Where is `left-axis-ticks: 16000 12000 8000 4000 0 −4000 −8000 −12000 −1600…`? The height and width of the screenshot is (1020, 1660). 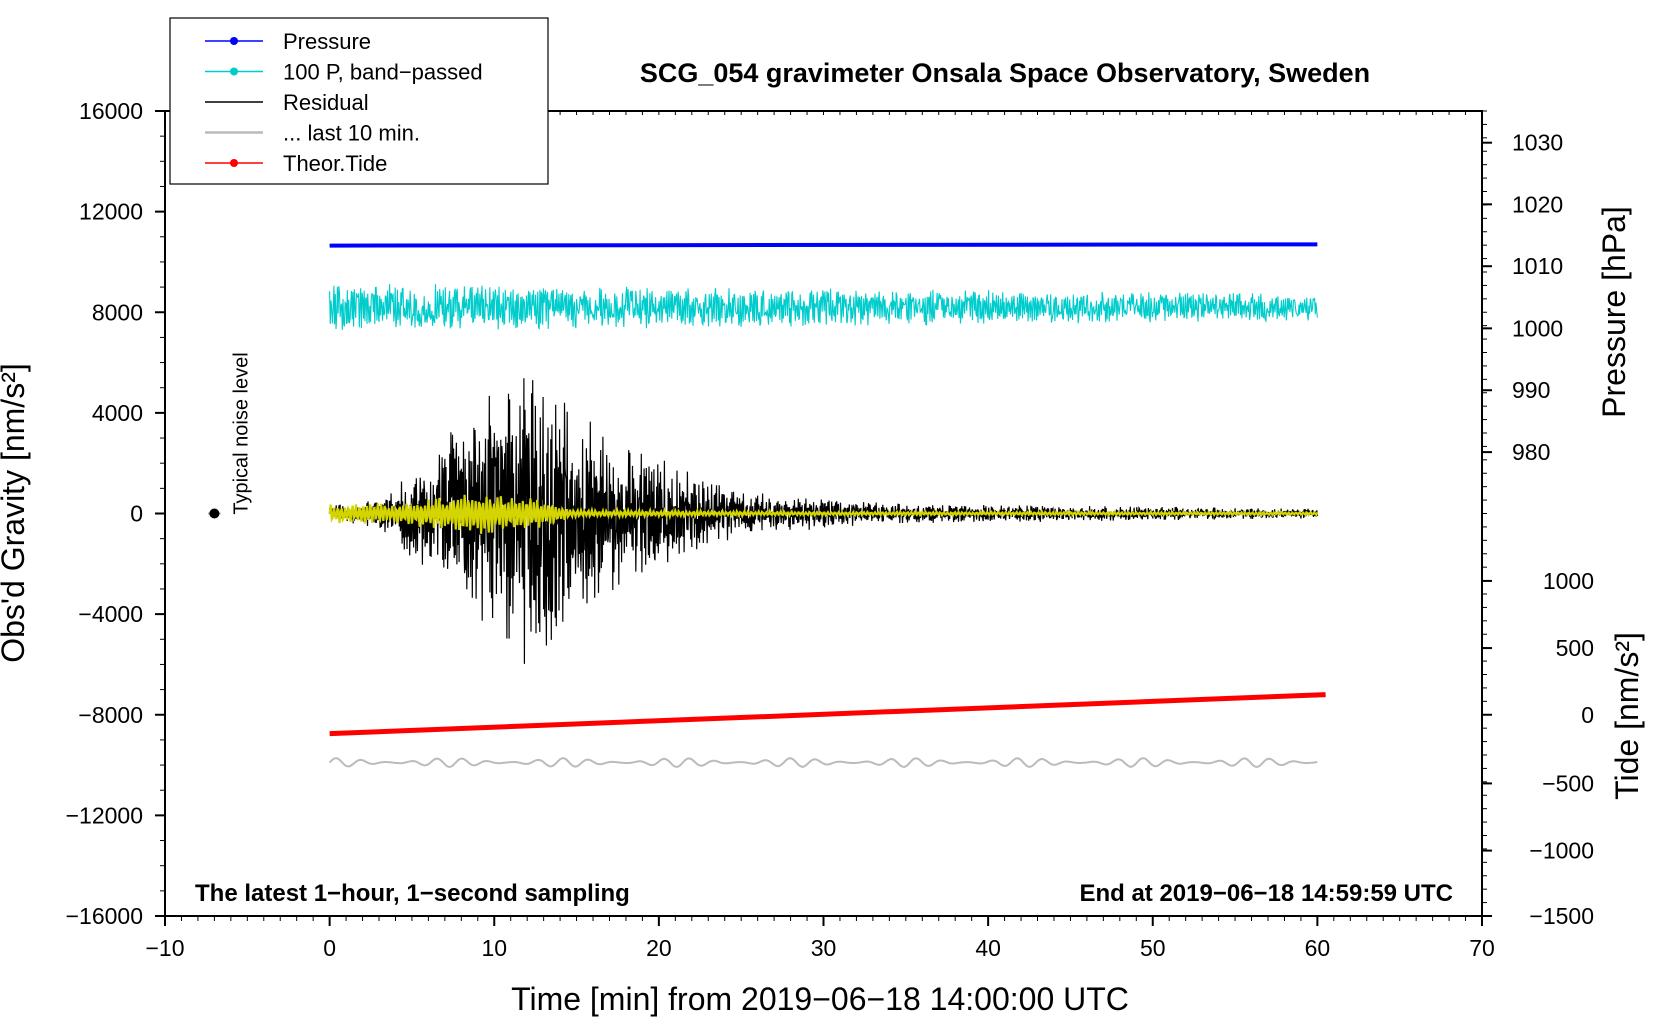
left-axis-ticks: 16000 12000 8000 4000 0 −4000 −8000 −12000 −1600… is located at coordinates (115, 513).